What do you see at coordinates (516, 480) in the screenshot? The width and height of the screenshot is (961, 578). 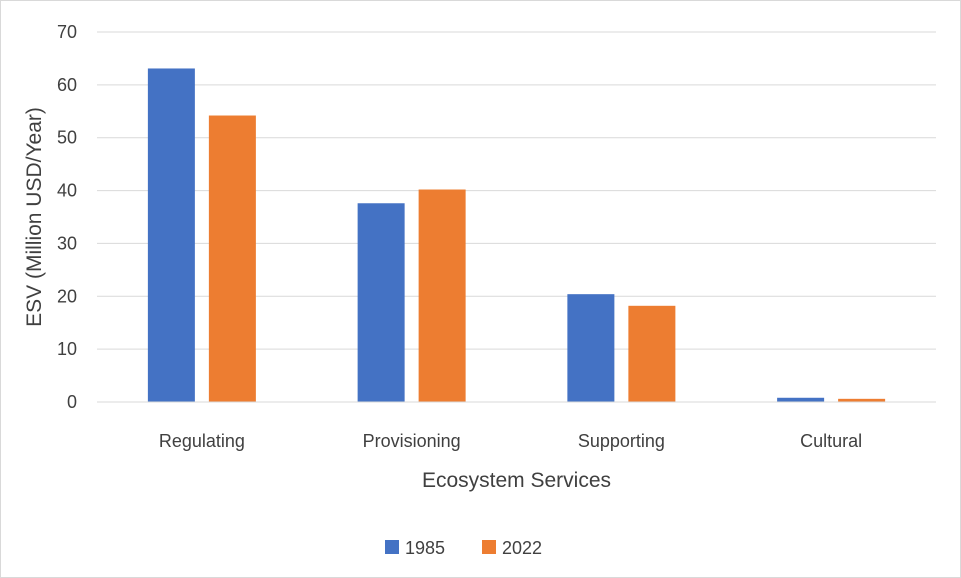 I see `x-axis-title: Ecosystem Services` at bounding box center [516, 480].